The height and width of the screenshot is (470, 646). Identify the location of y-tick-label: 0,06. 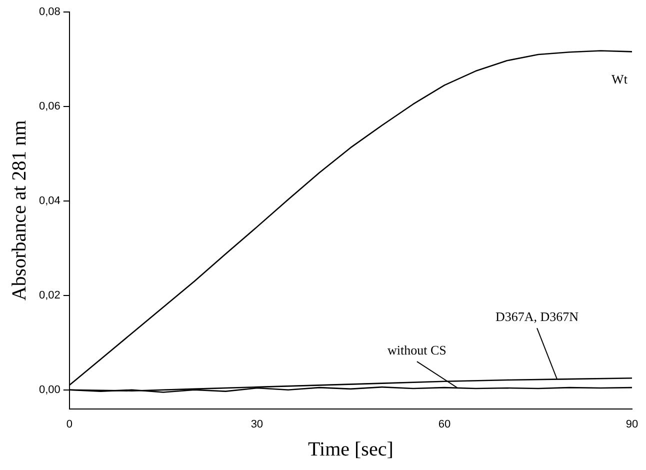
(49, 106).